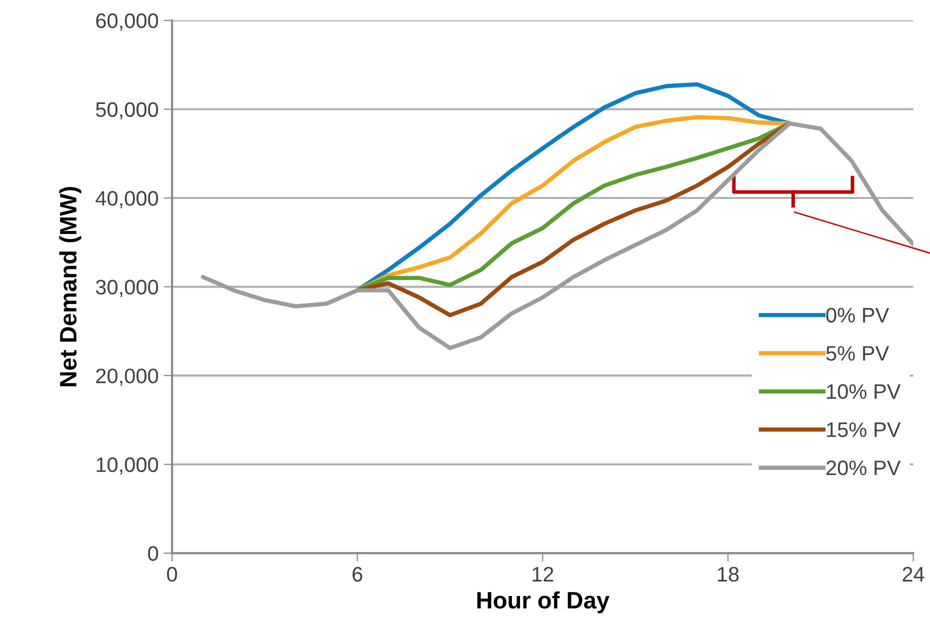 This screenshot has height=638, width=930. What do you see at coordinates (127, 288) in the screenshot?
I see `y-tick-label: 30,000` at bounding box center [127, 288].